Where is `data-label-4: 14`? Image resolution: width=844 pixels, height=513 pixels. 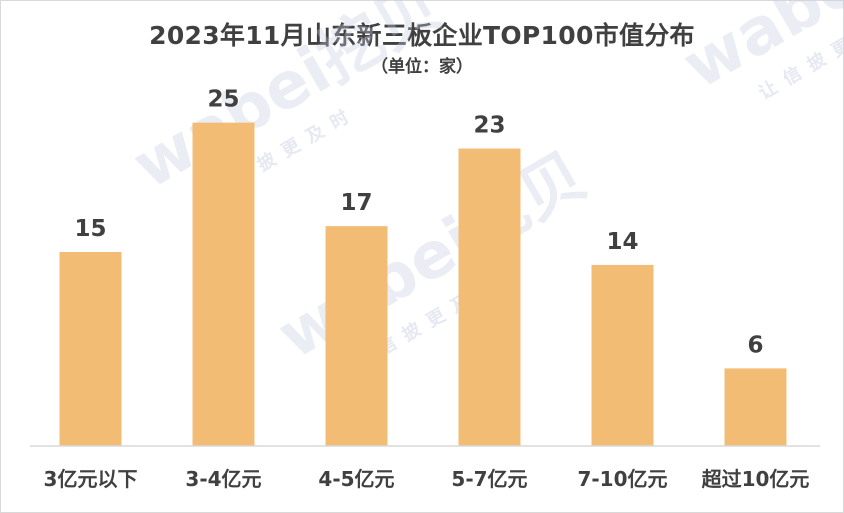
data-label-4: 14 is located at coordinates (622, 242).